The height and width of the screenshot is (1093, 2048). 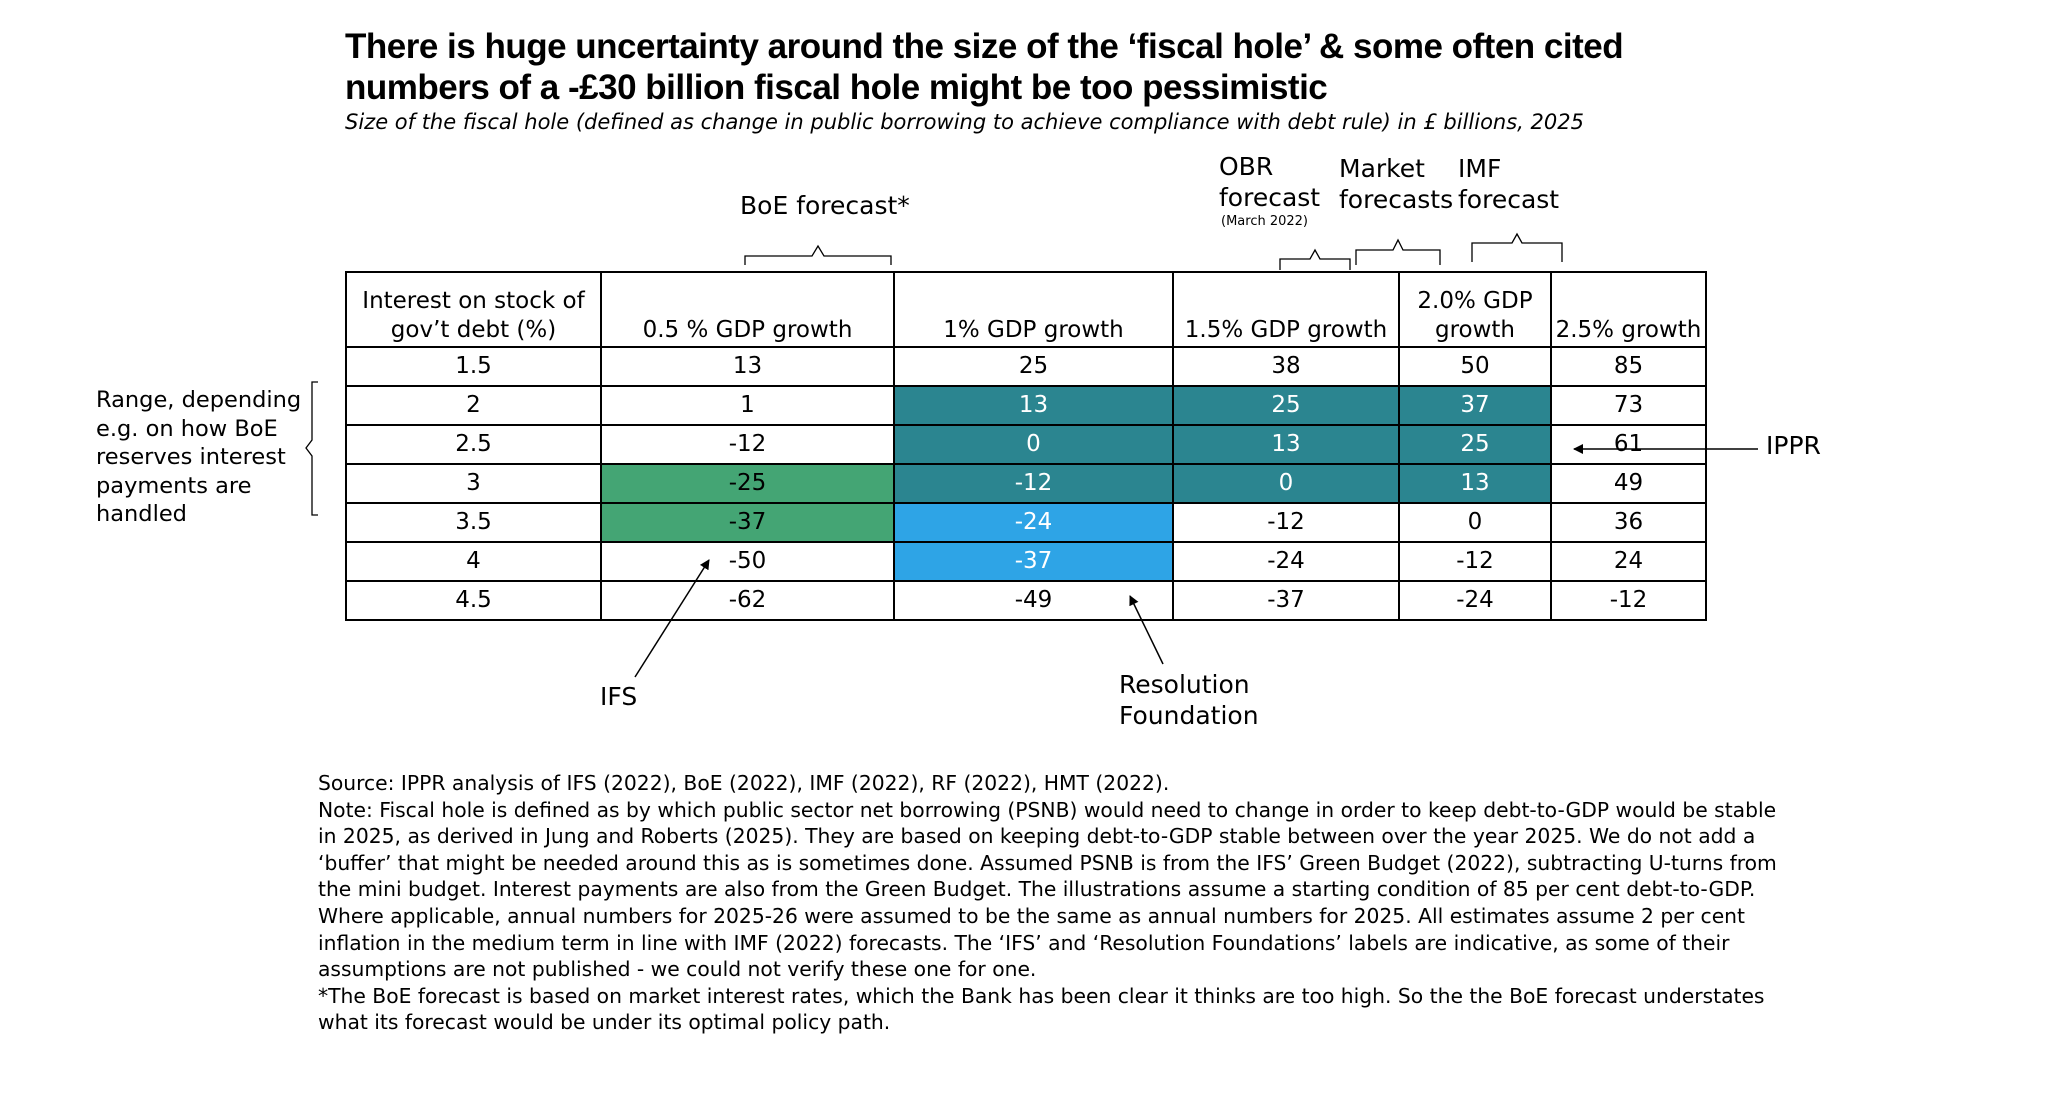 What do you see at coordinates (1286, 366) in the screenshot?
I see `value-cell: 38` at bounding box center [1286, 366].